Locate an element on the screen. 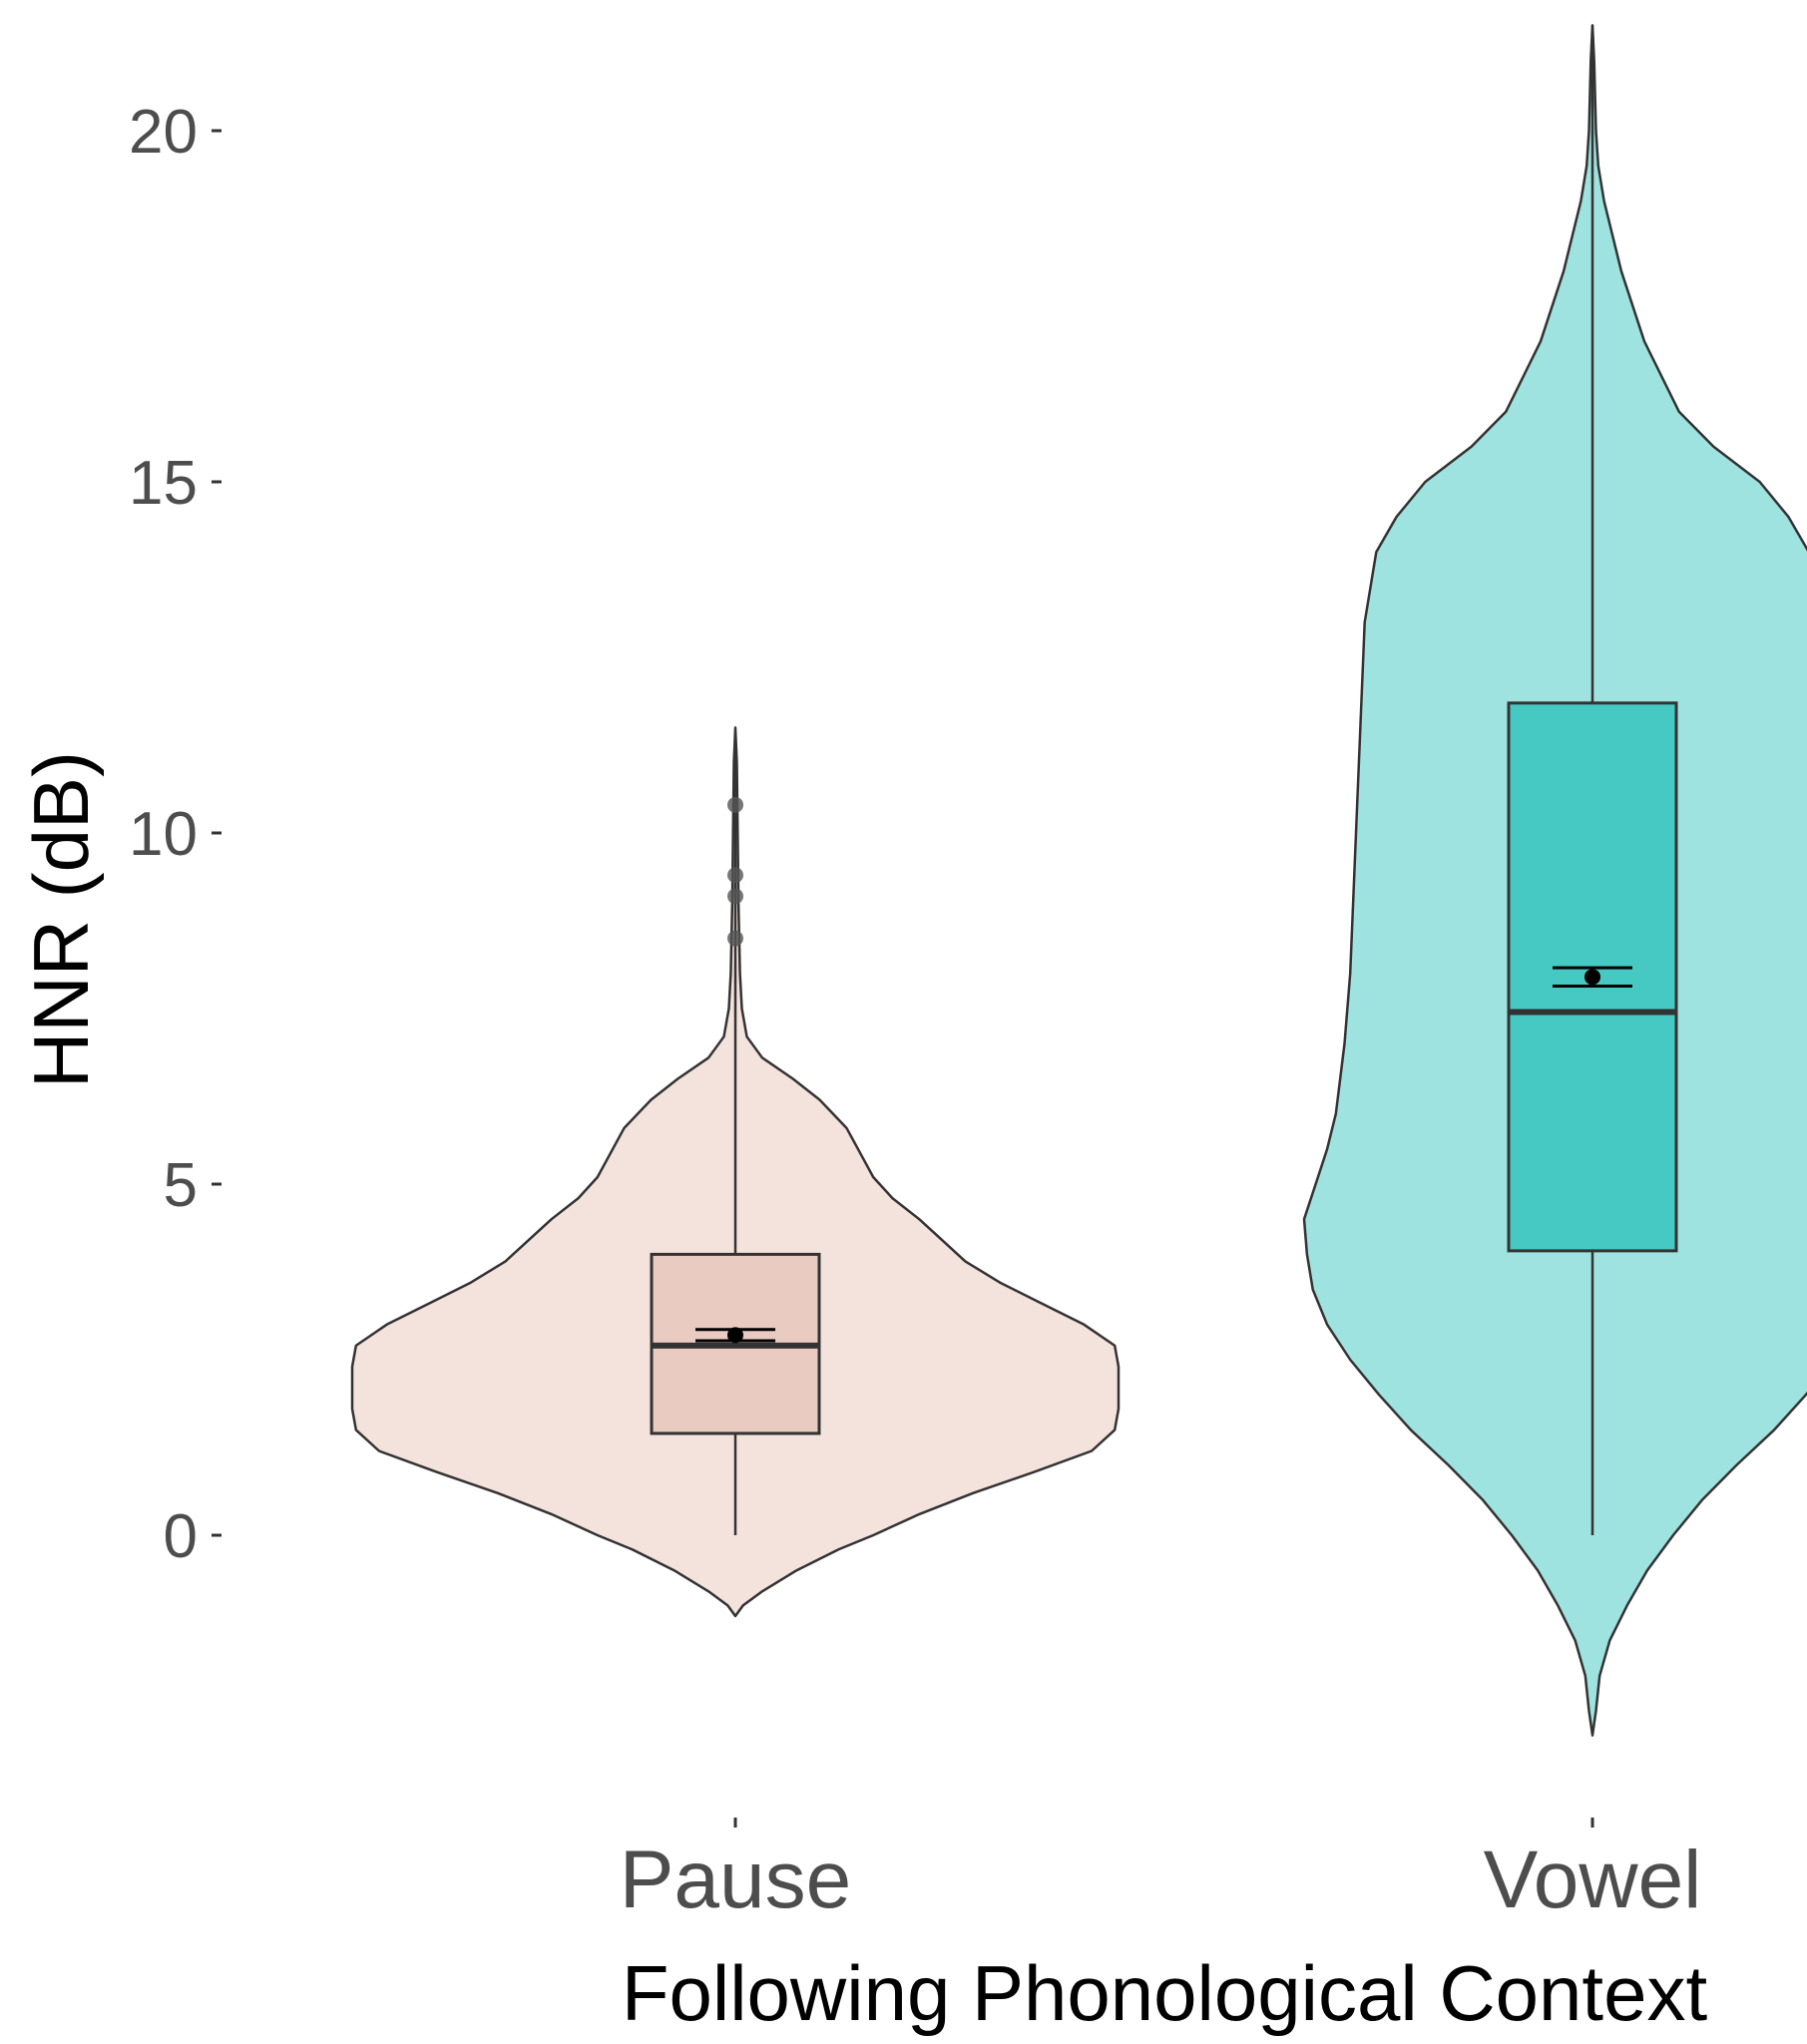  y-tick-label: 10 is located at coordinates (163, 834).